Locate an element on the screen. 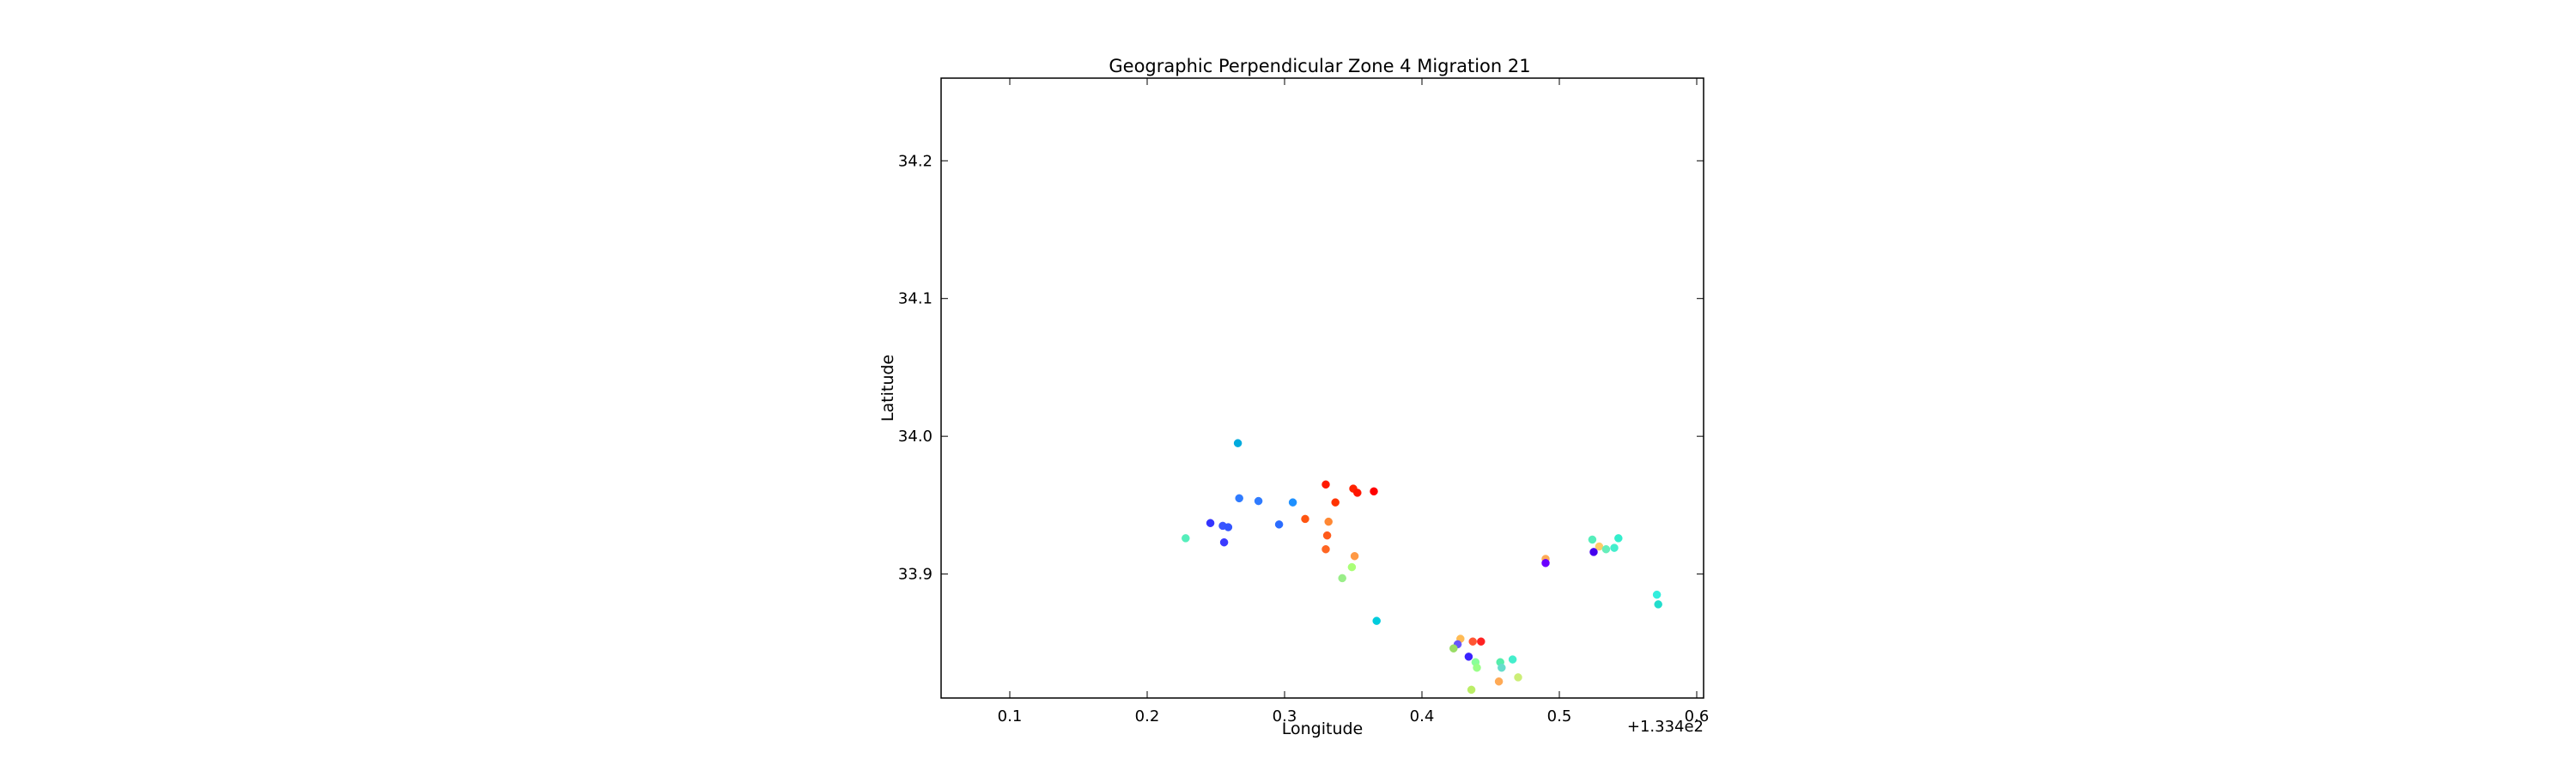 The image size is (2576, 777). y-tick-label: 34.0 is located at coordinates (915, 437).